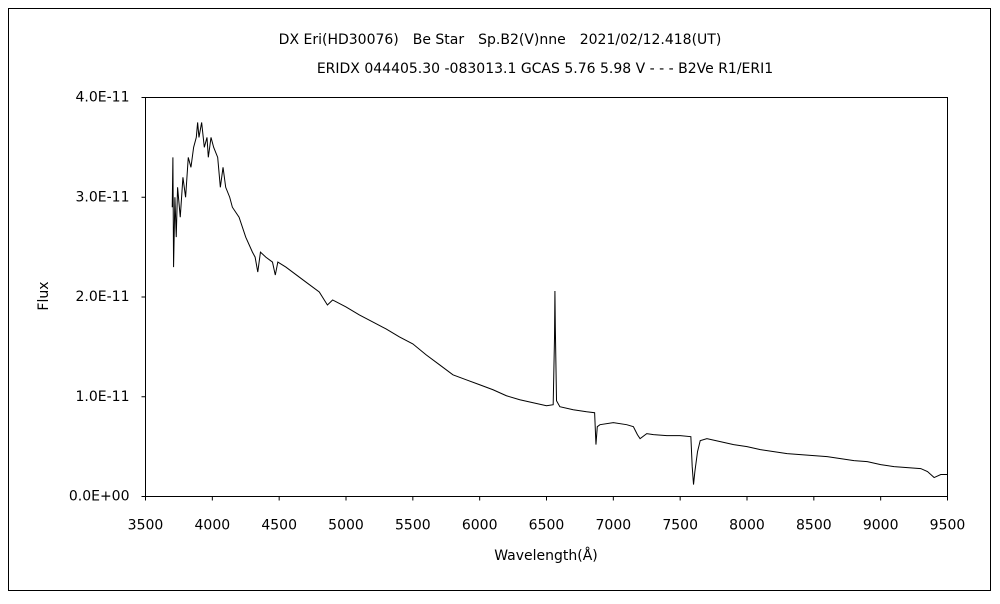  Describe the element at coordinates (279, 526) in the screenshot. I see `x-tick-label: 4500` at that location.